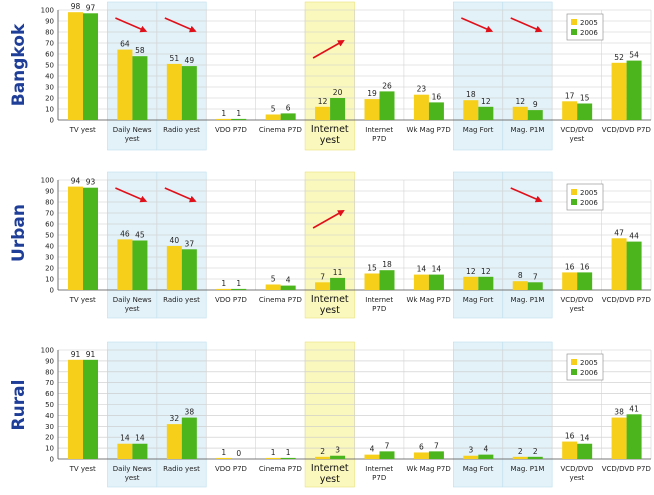  I want to click on legend-box, so click(585, 367).